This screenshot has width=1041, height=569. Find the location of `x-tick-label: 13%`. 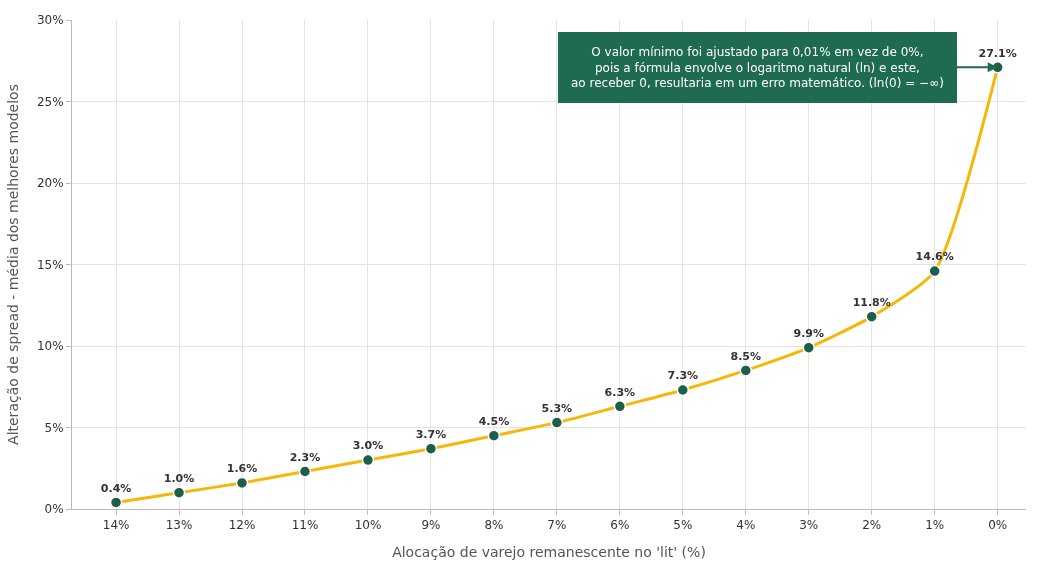

x-tick-label: 13% is located at coordinates (179, 525).